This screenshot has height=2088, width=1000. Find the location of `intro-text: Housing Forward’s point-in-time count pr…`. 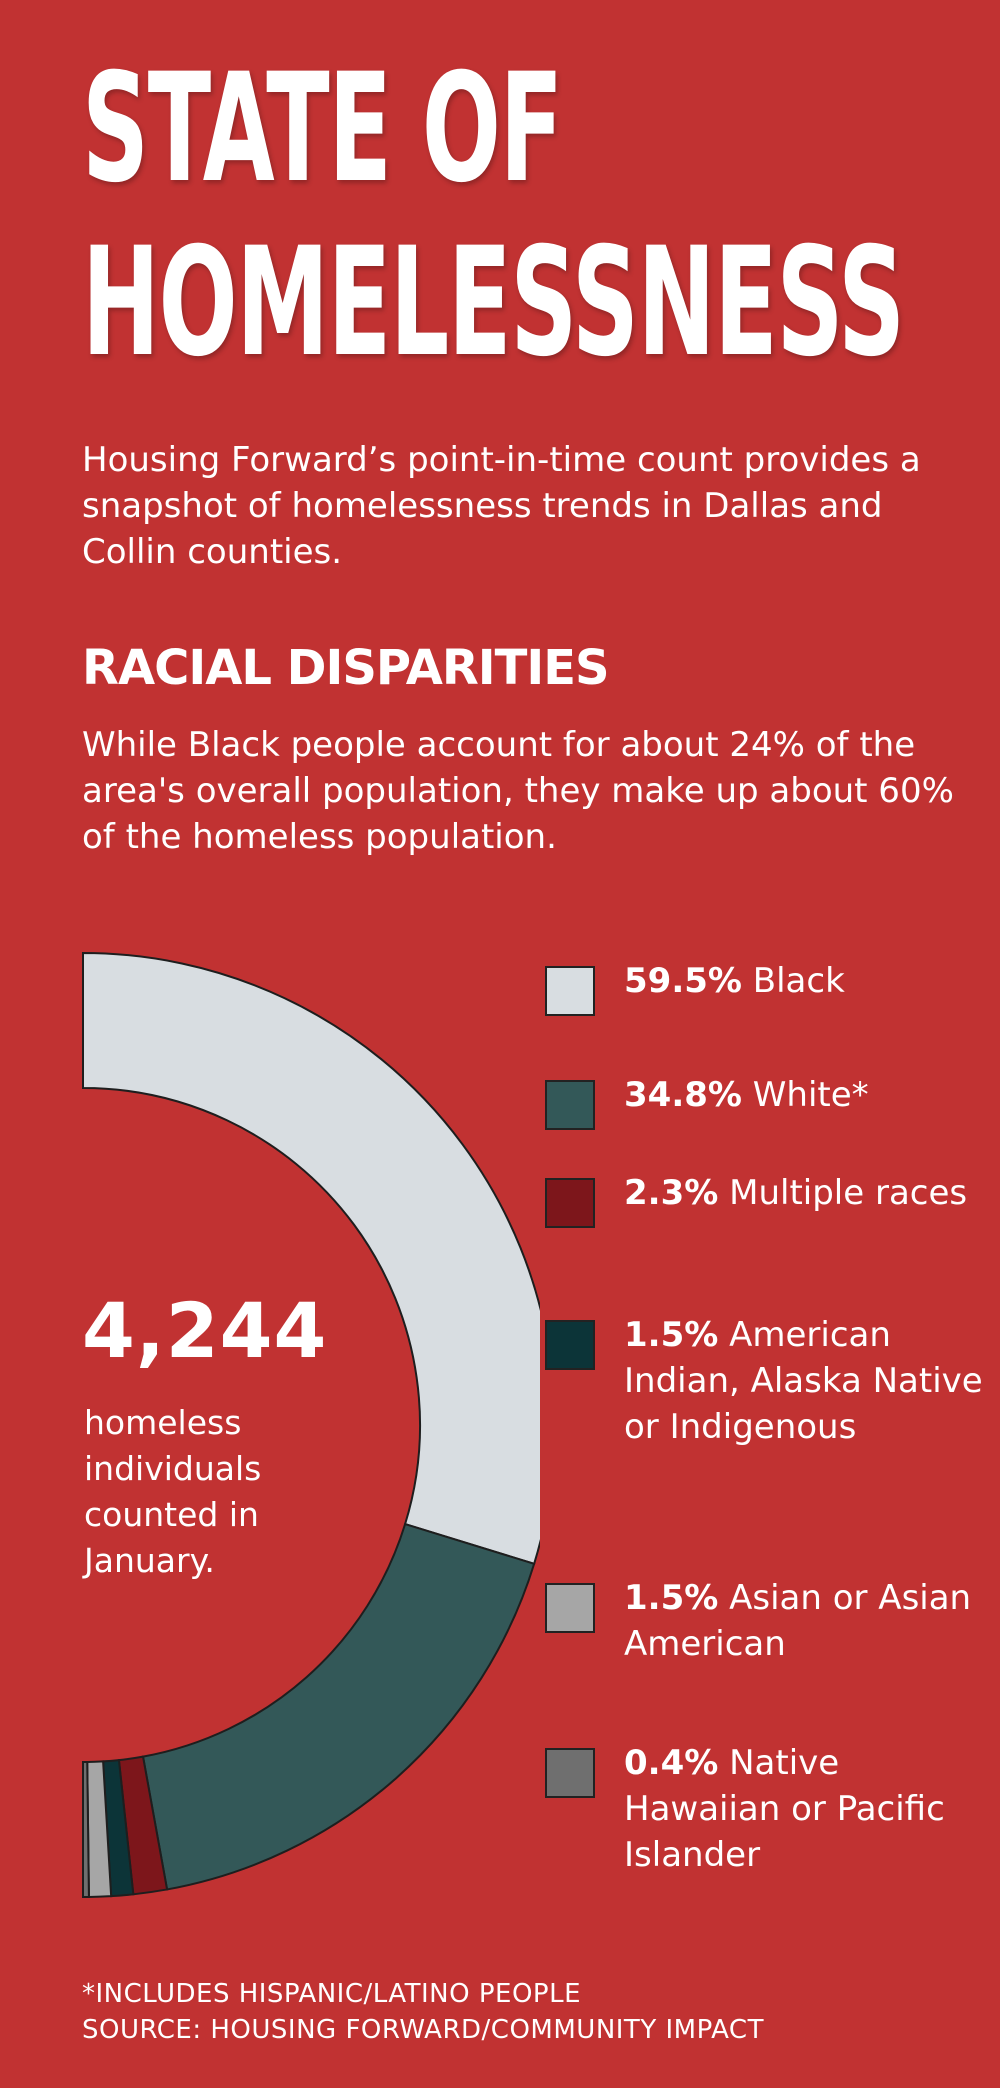

intro-text: Housing Forward’s point-in-time count pr… is located at coordinates (501, 506).